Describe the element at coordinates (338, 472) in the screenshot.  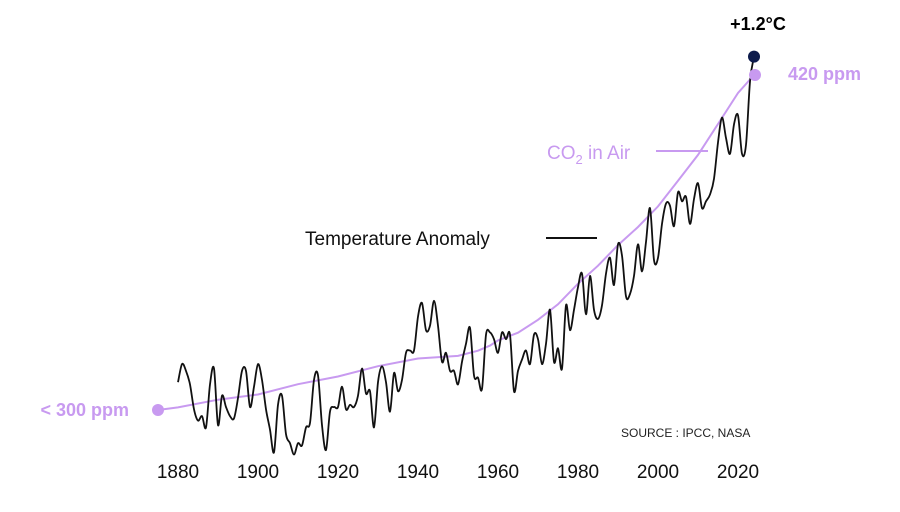
I see `x-tick-label: 1920` at that location.